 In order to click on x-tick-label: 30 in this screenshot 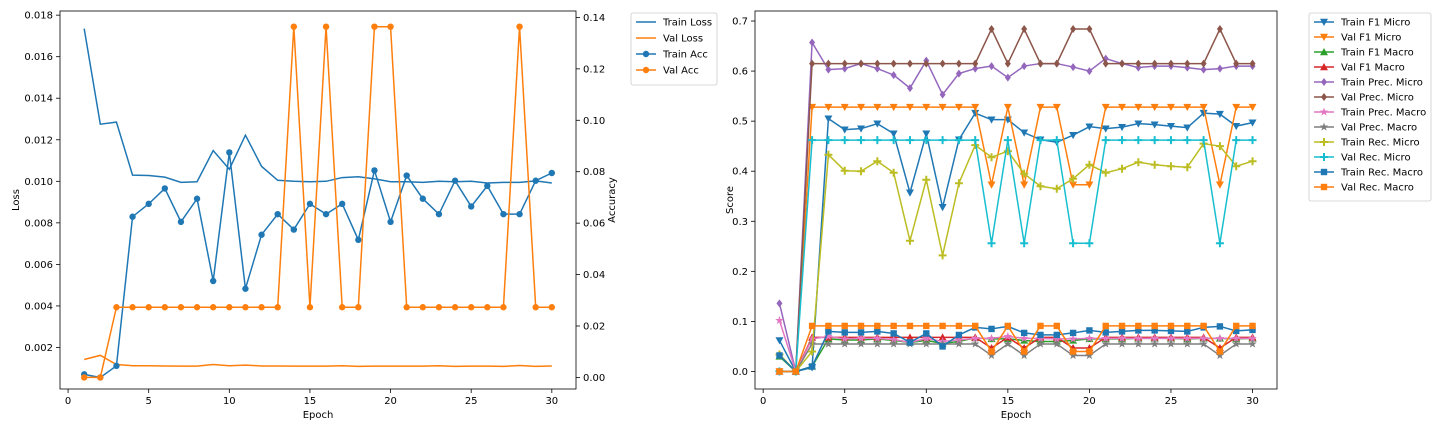, I will do `click(551, 401)`.